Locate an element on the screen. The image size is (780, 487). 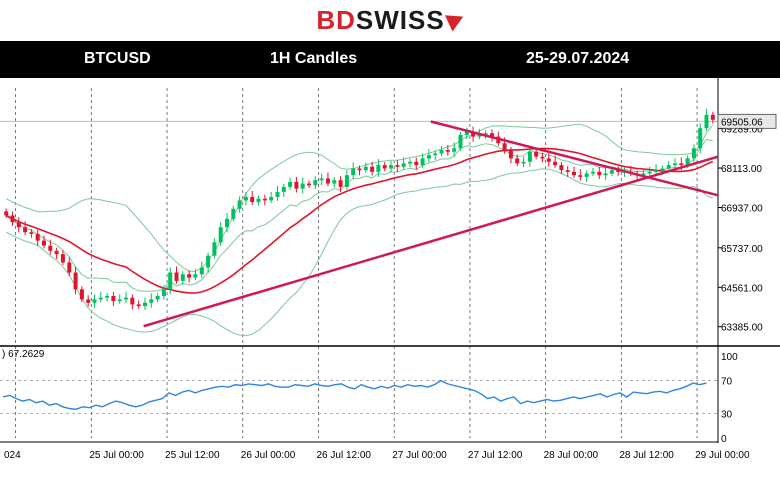
current-price-label: 69505.06 is located at coordinates (742, 122).